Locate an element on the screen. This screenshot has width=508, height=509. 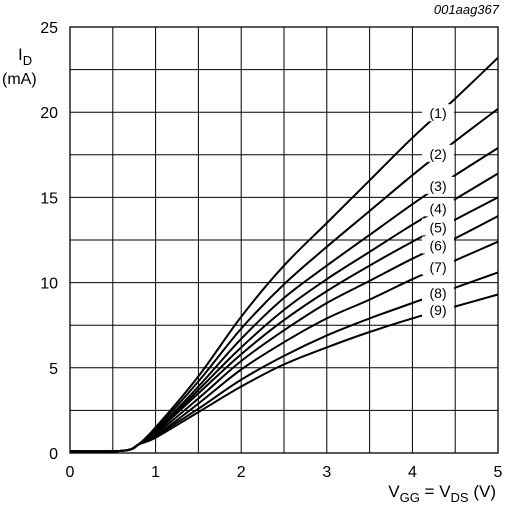
series-label: (9) is located at coordinates (438, 310).